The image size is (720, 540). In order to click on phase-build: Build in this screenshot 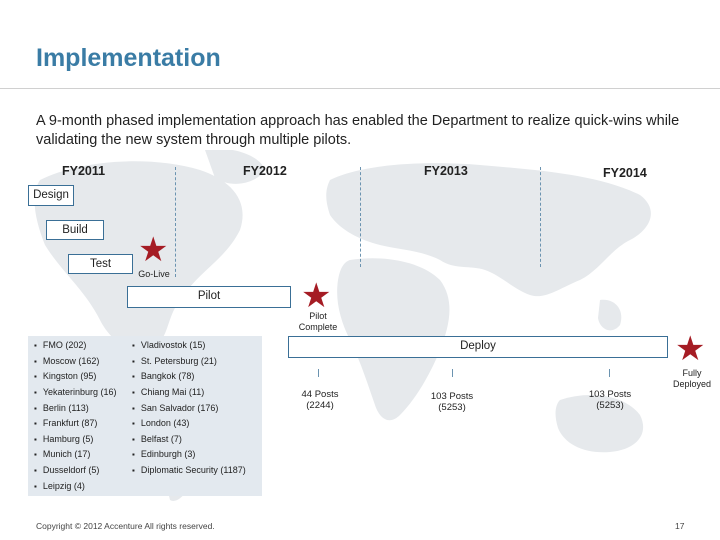, I will do `click(75, 230)`.